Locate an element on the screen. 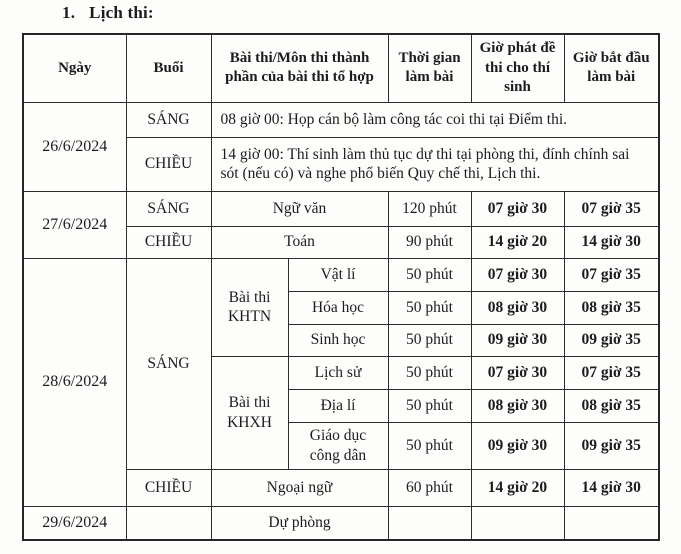 Image resolution: width=681 pixels, height=554 pixels. duration-cell-lich-su: 50 phút is located at coordinates (429, 372).